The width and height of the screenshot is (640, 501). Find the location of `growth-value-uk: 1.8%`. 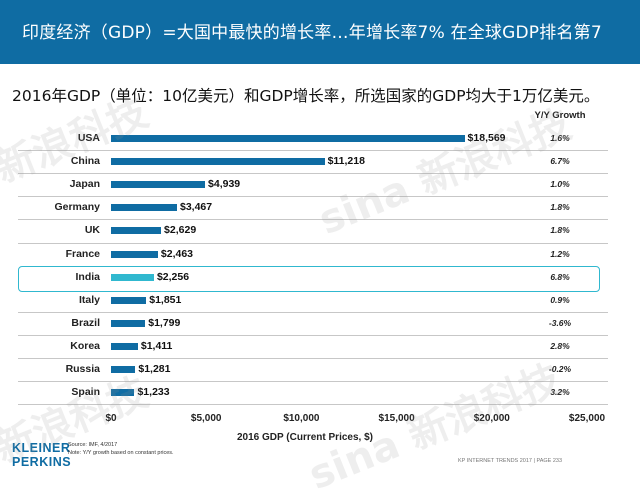

growth-value-uk: 1.8% is located at coordinates (560, 230).